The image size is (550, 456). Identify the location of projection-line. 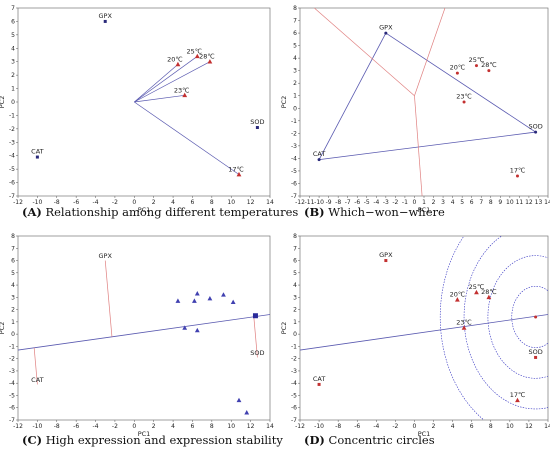
(255, 337).